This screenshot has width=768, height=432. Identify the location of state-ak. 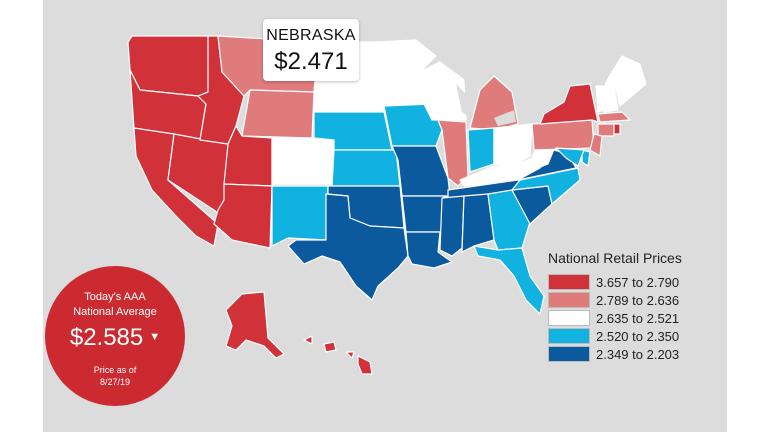
(255, 325).